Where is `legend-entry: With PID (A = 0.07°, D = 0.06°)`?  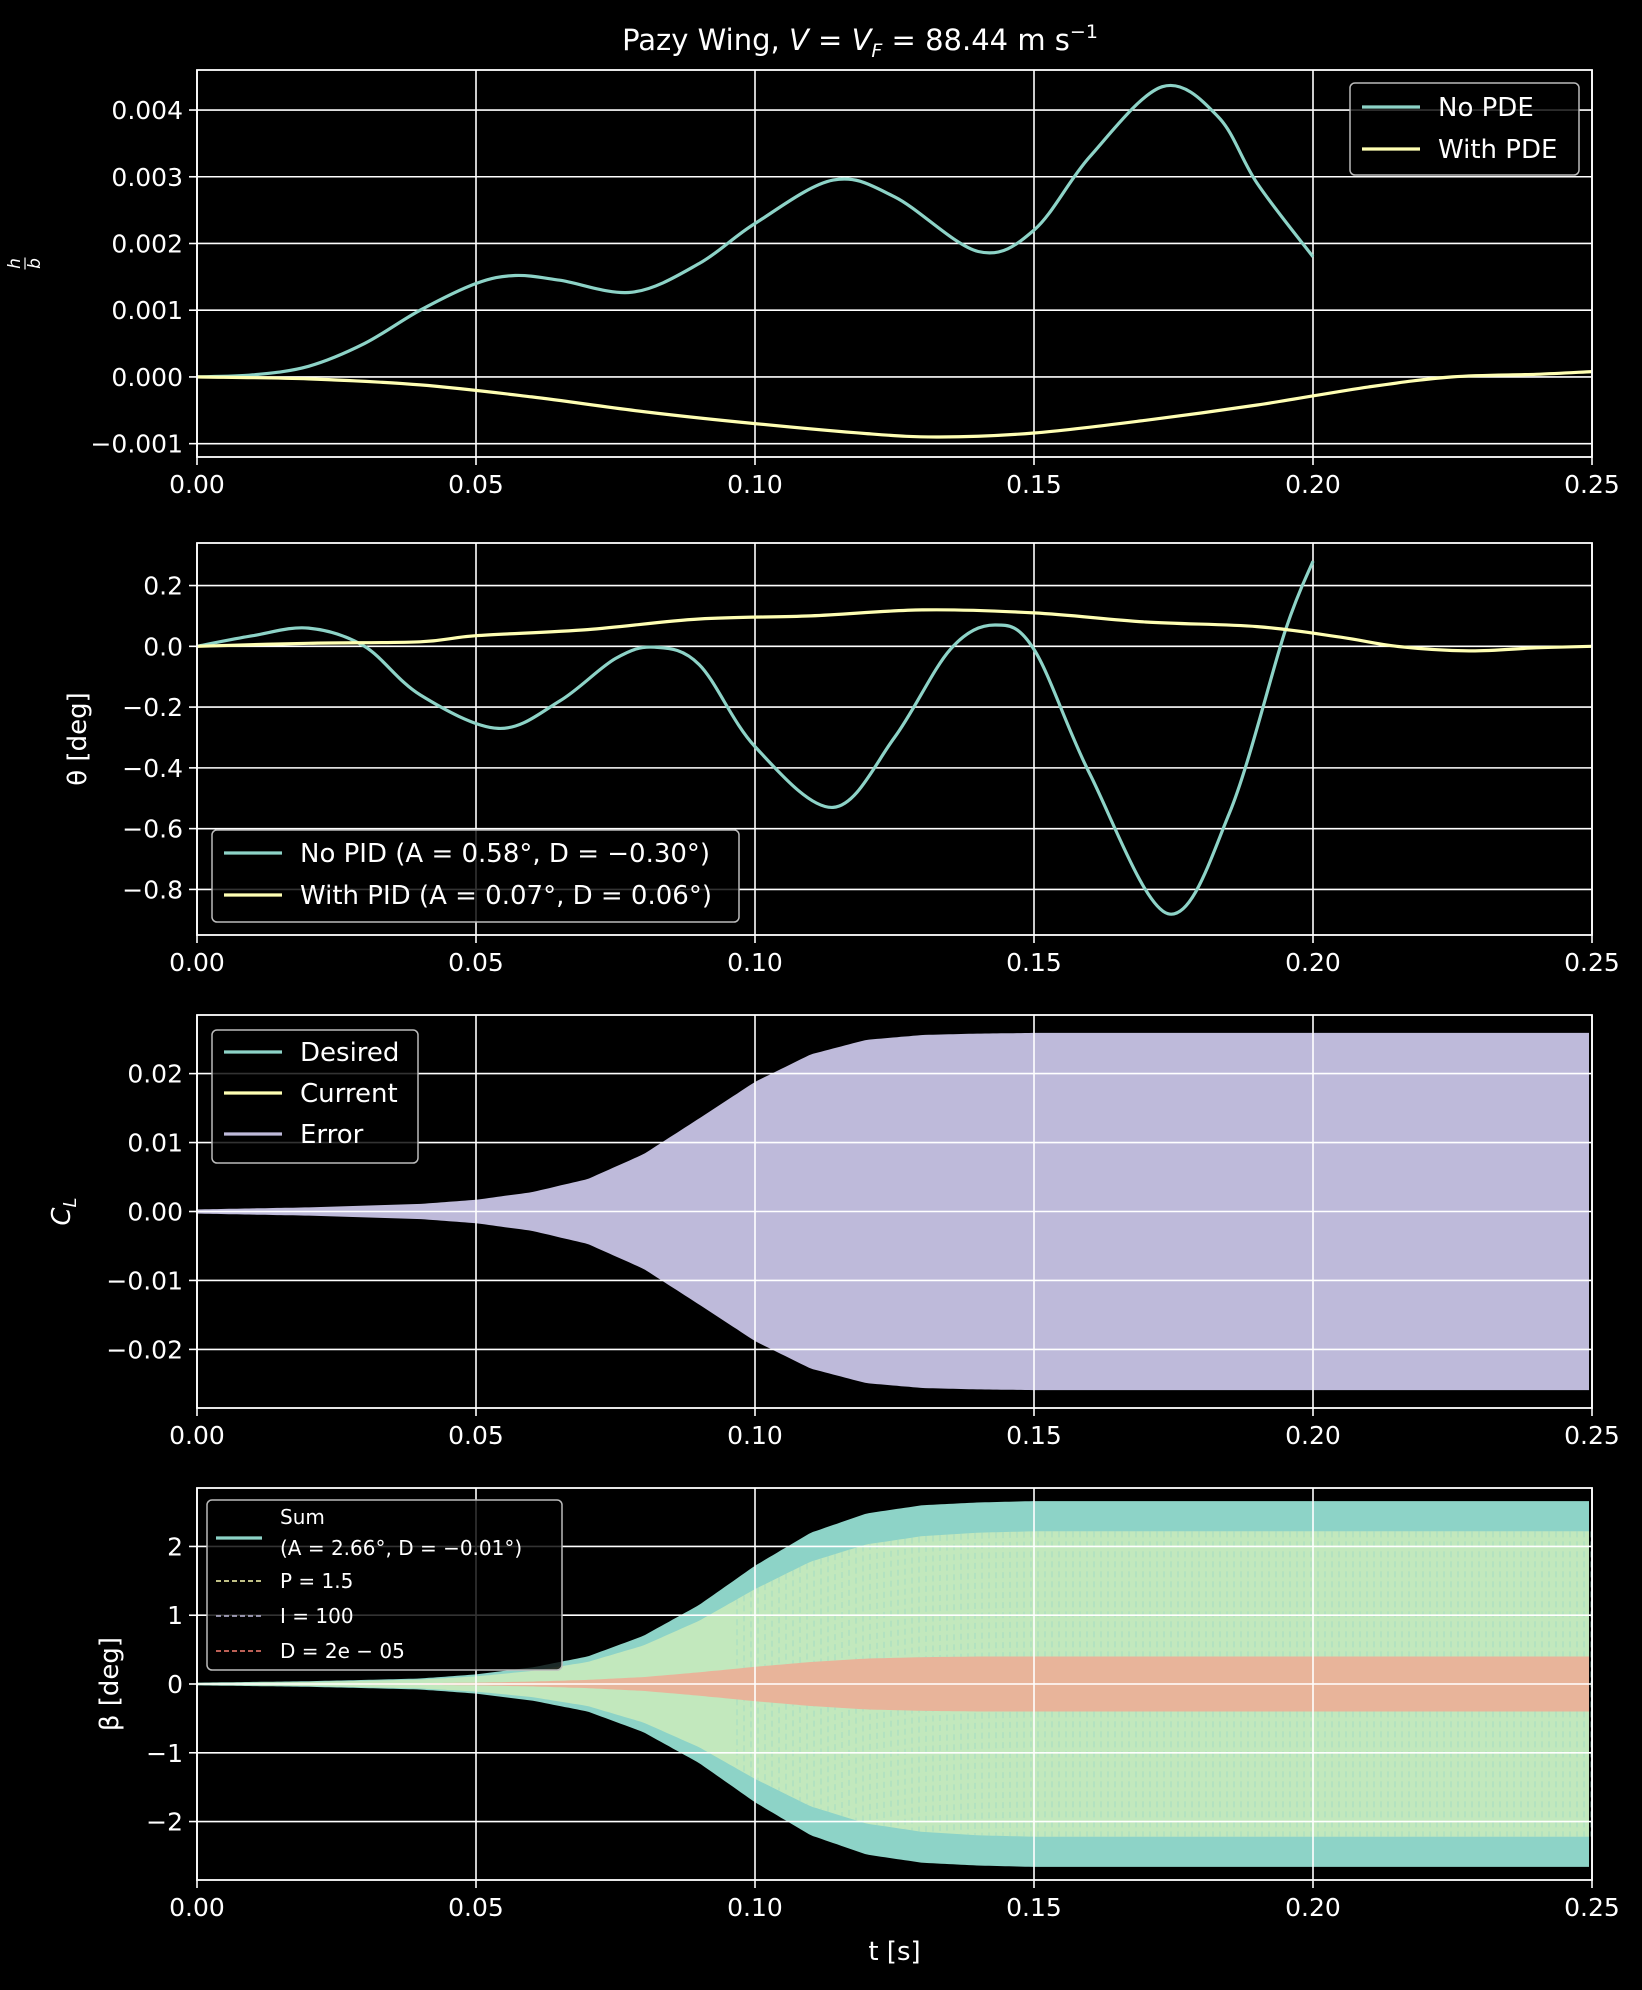 legend-entry: With PID (A = 0.07°, D = 0.06°) is located at coordinates (506, 896).